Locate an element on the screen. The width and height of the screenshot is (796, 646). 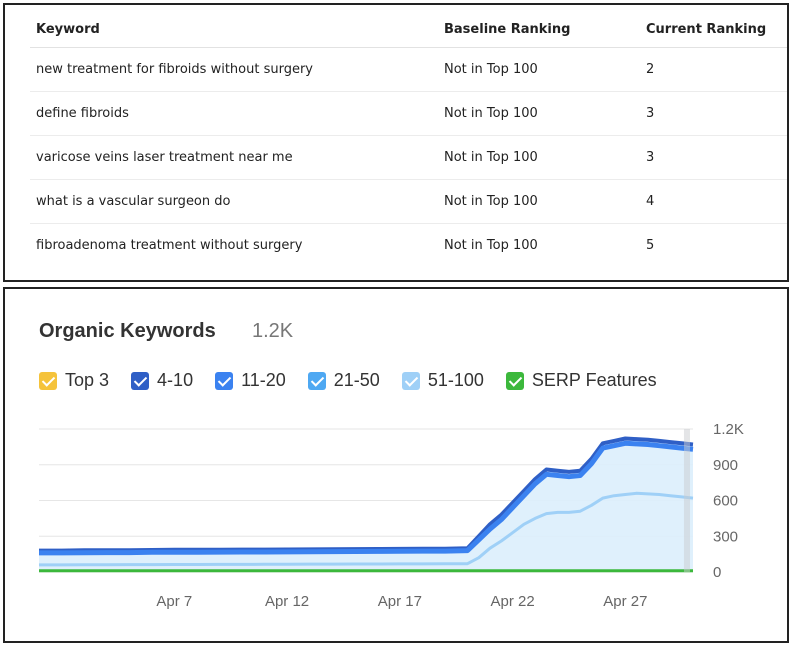
table-header-row: Keyword Baseline Ranking Current Ranking is located at coordinates (408, 29).